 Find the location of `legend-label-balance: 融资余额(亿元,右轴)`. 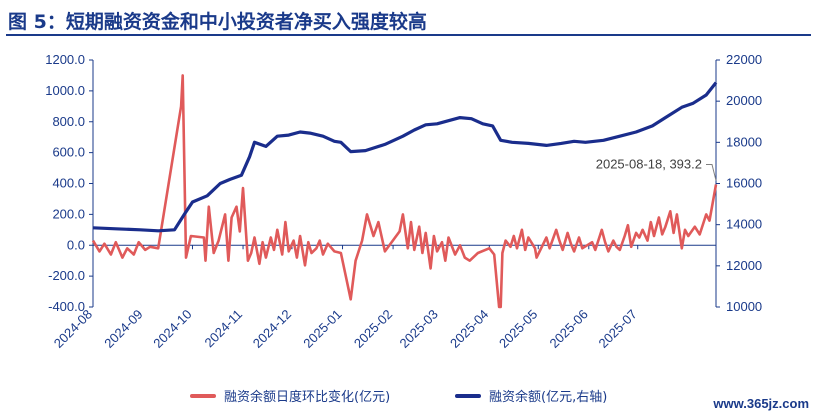

legend-label-balance: 融资余额(亿元,右轴) is located at coordinates (548, 397).